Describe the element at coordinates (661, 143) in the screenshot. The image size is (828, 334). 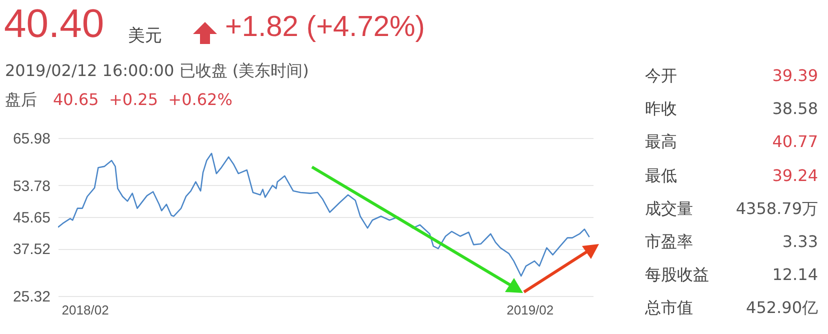
I see `category-label: 最高` at that location.